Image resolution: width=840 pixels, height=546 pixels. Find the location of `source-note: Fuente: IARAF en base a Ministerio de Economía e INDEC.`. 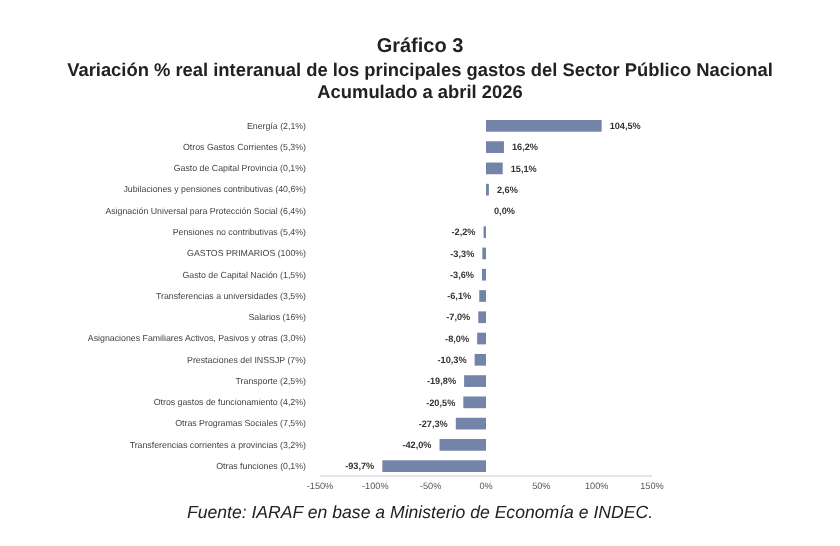

source-note: Fuente: IARAF en base a Ministerio de Economía e INDEC. is located at coordinates (420, 512).